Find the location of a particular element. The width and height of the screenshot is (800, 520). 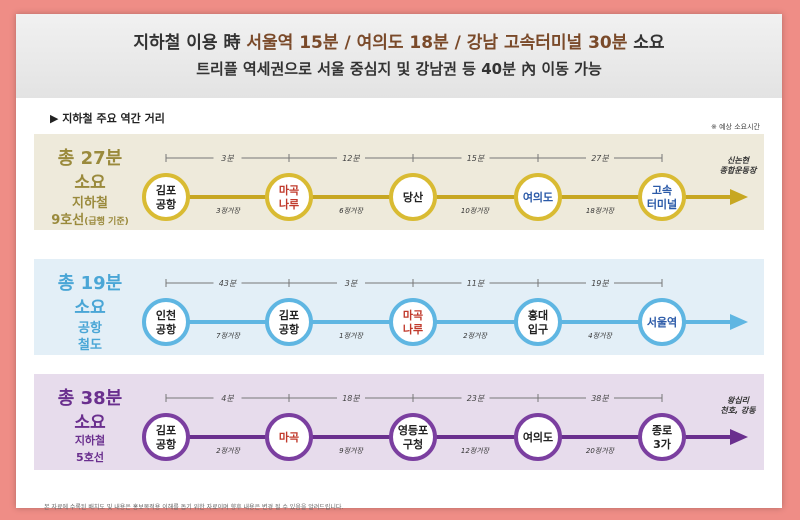

line9-station-name: 김포 is located at coordinates (166, 190).